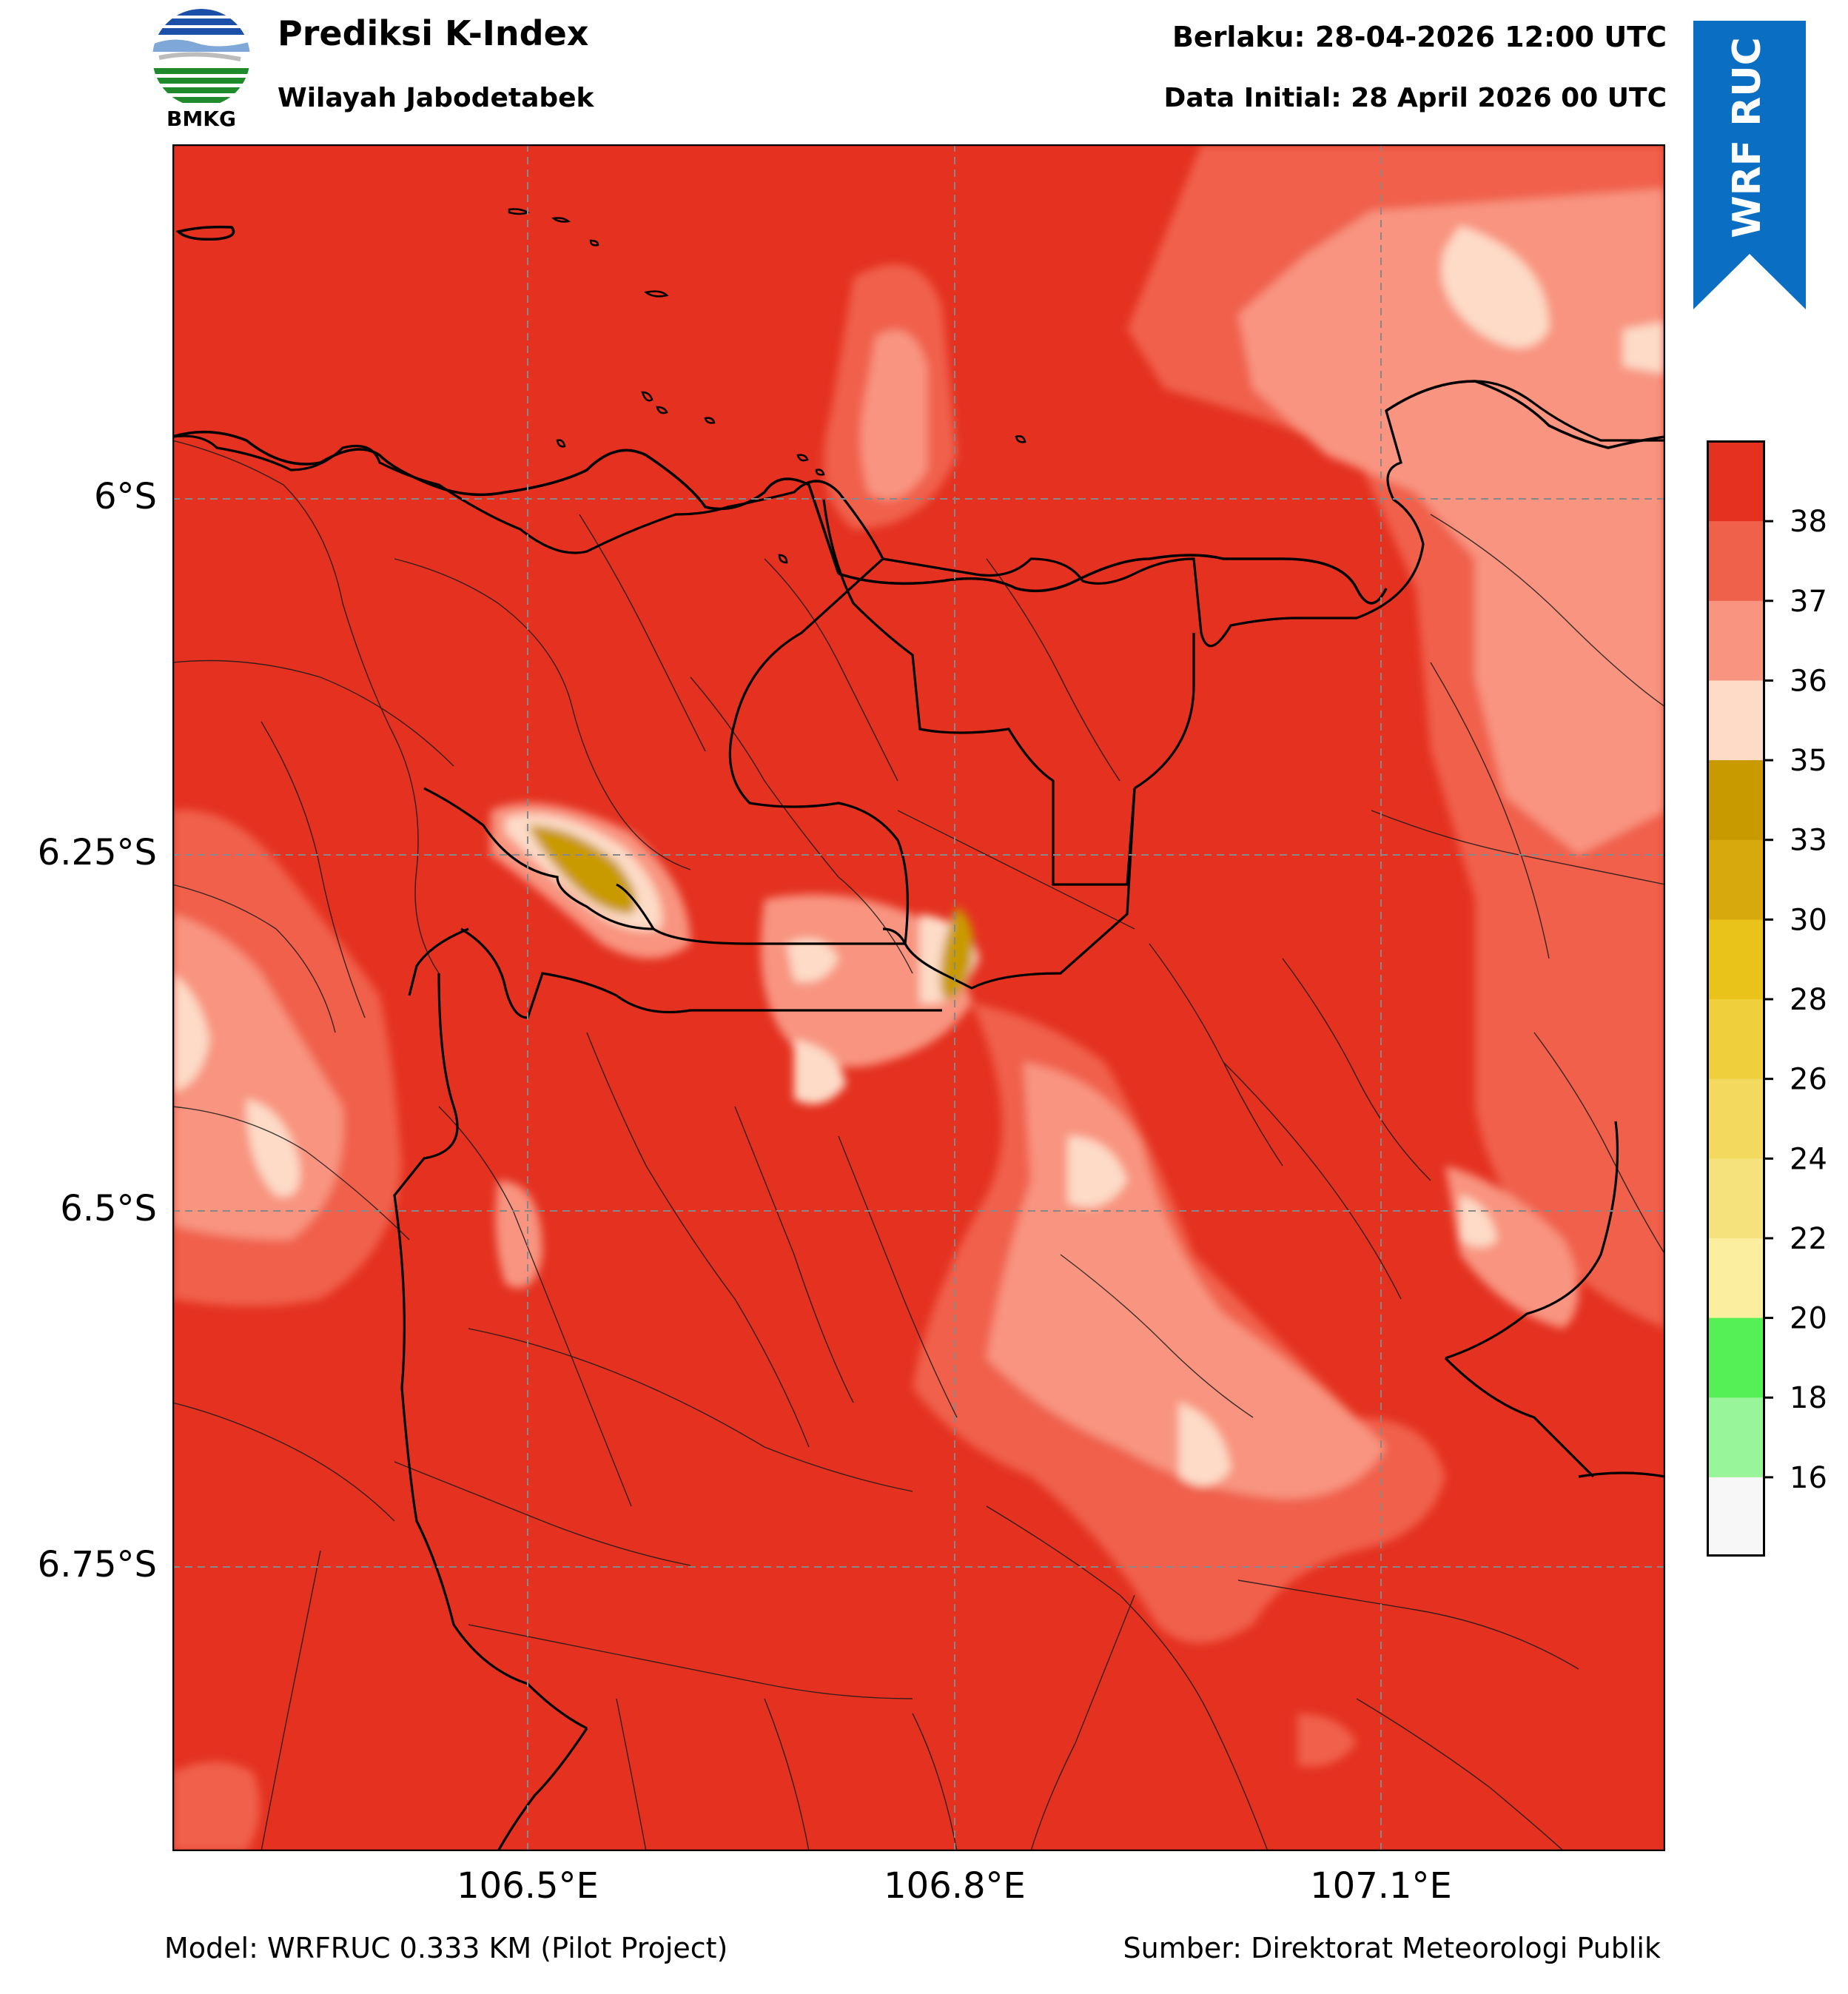  What do you see at coordinates (1808, 1080) in the screenshot?
I see `colorbar-tick-label: 26` at bounding box center [1808, 1080].